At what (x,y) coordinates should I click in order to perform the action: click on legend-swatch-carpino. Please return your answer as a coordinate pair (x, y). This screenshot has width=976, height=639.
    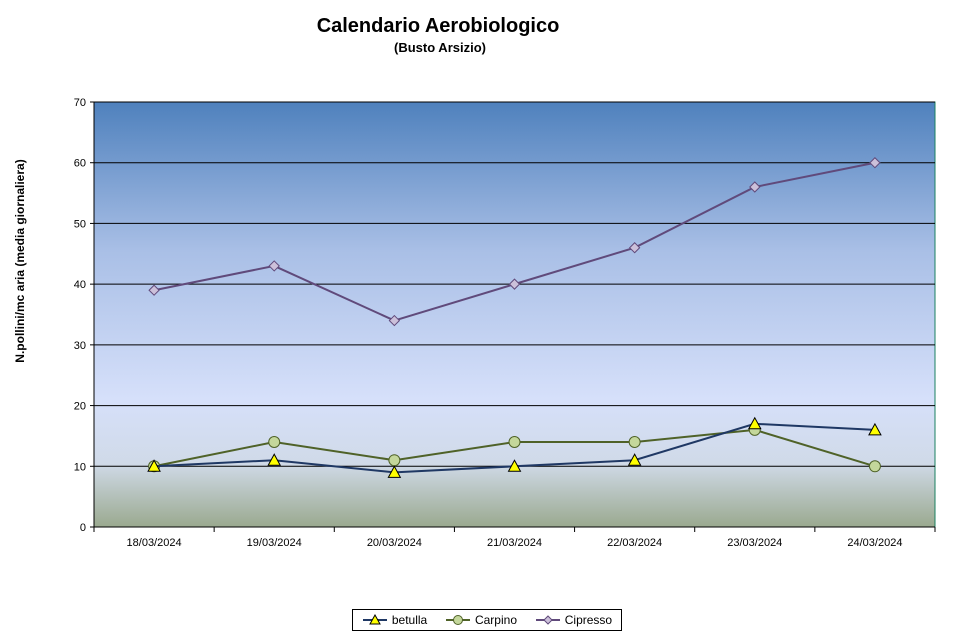
    Looking at the image, I should click on (457, 620).